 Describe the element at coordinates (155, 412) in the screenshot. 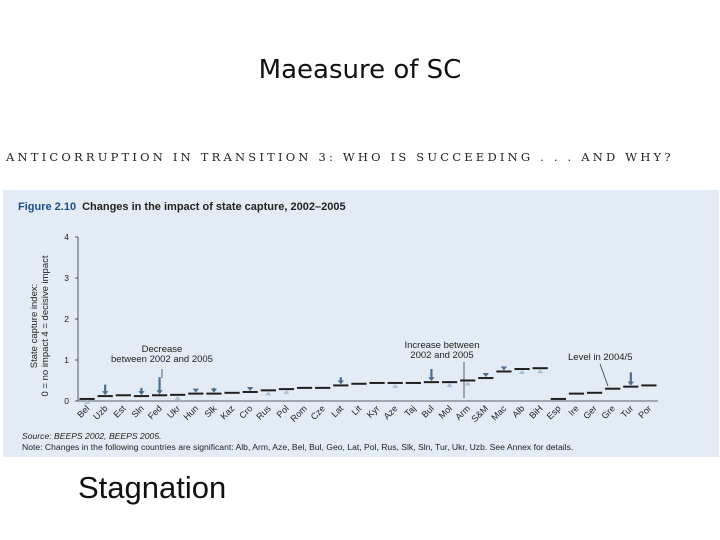

I see `x-tick-label: Fed` at that location.